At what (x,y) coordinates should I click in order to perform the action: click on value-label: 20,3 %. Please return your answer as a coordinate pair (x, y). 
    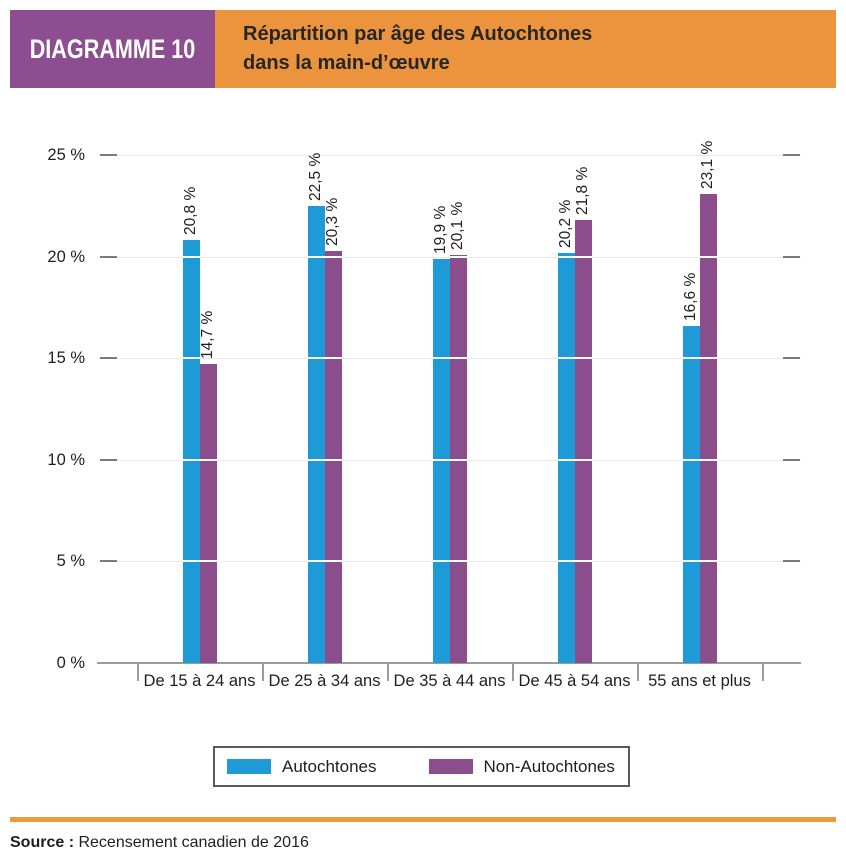
    Looking at the image, I should click on (332, 221).